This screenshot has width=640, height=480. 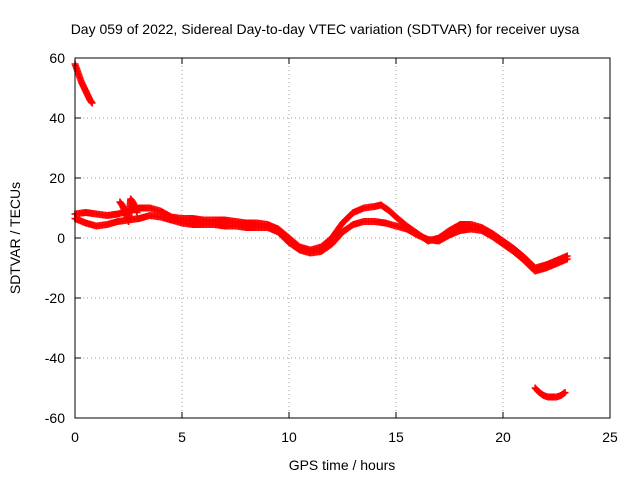 What do you see at coordinates (610, 437) in the screenshot?
I see `x-tick-label: 25` at bounding box center [610, 437].